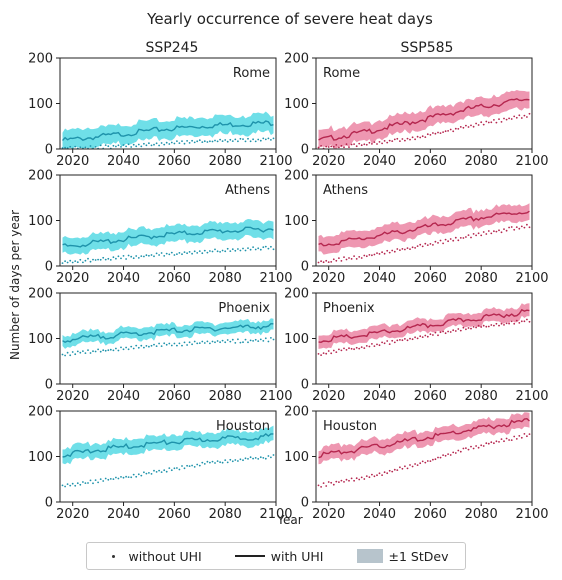  I want to click on y-tick-label: 0, so click(49, 503).